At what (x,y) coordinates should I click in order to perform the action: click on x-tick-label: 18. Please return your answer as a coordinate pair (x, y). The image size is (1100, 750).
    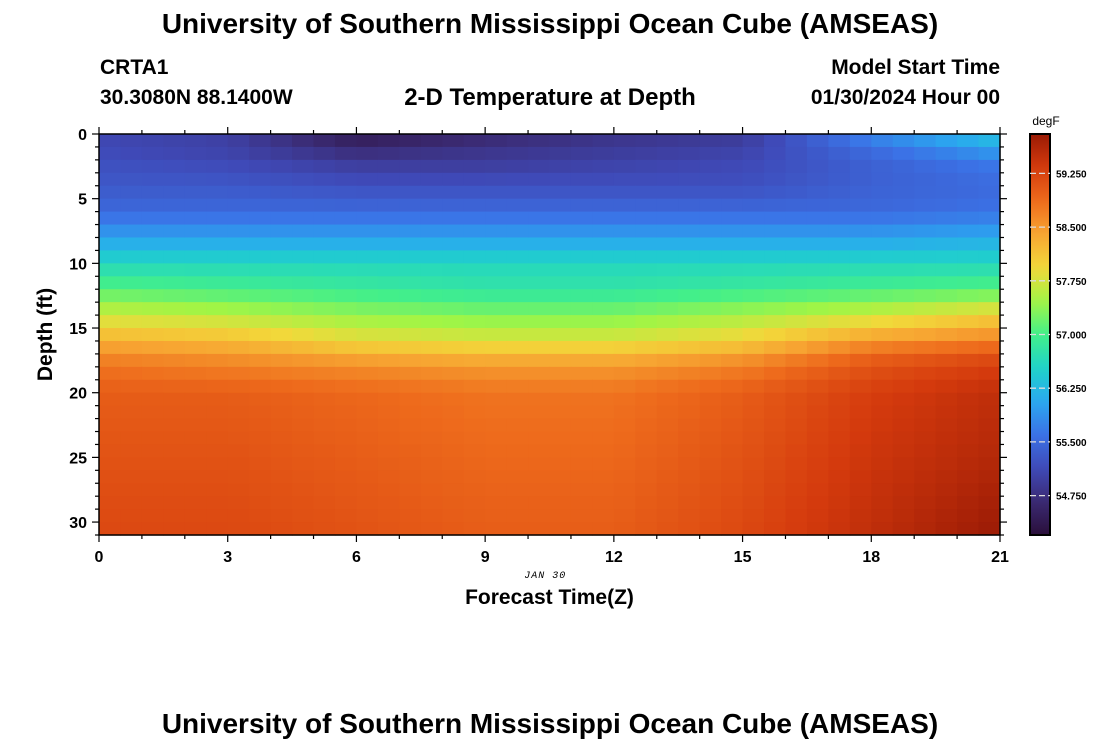
    Looking at the image, I should click on (871, 557).